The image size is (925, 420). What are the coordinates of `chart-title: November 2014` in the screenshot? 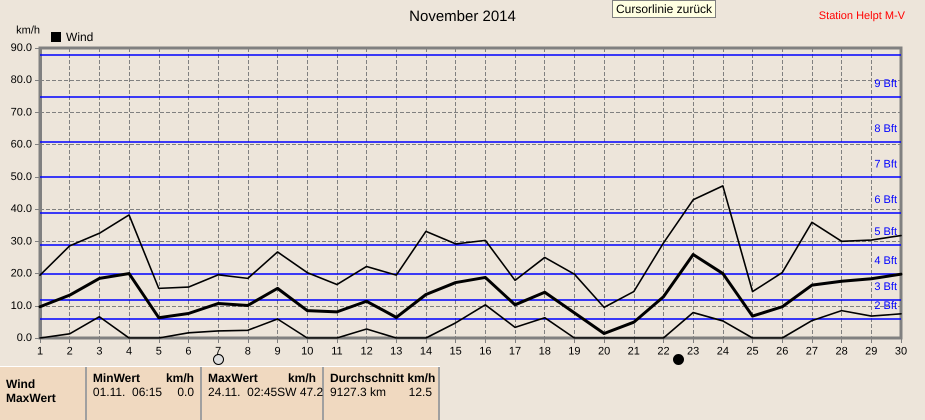 It's located at (462, 16).